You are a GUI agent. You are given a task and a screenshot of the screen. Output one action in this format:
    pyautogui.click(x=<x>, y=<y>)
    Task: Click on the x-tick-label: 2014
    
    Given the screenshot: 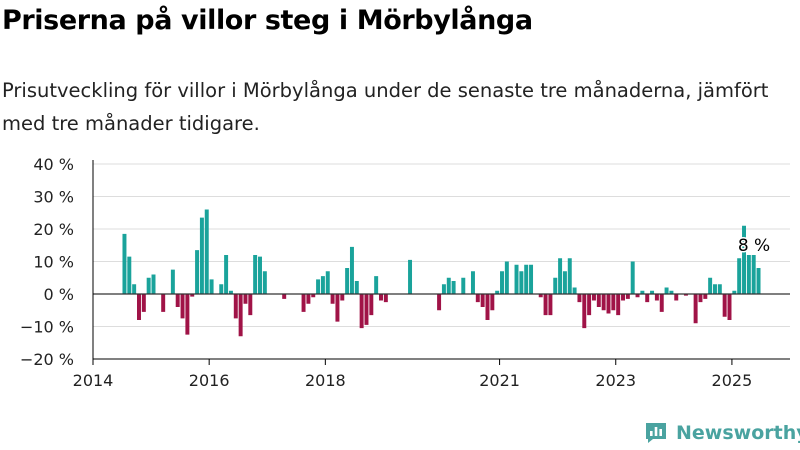 What is the action you would take?
    pyautogui.click(x=93, y=380)
    